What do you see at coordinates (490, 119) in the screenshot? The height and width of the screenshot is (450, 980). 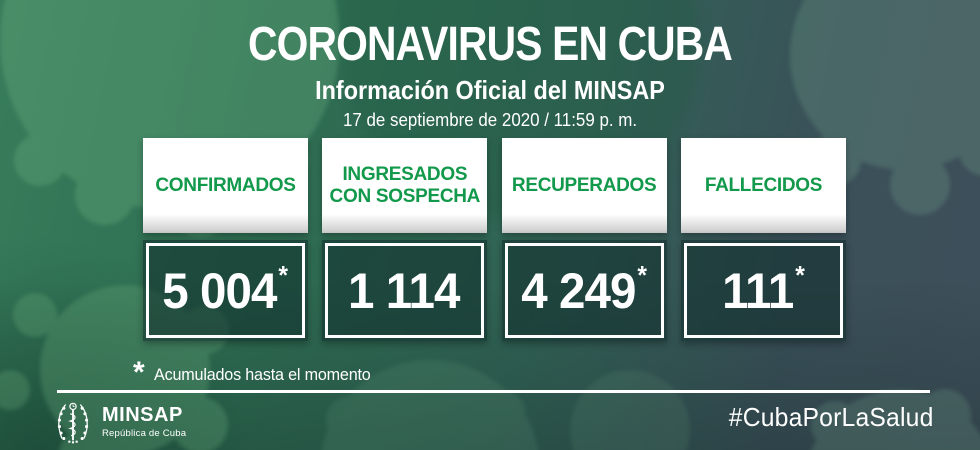 I see `report-date: 17 de septiembre de 2020 / 11:59 p. m.` at bounding box center [490, 119].